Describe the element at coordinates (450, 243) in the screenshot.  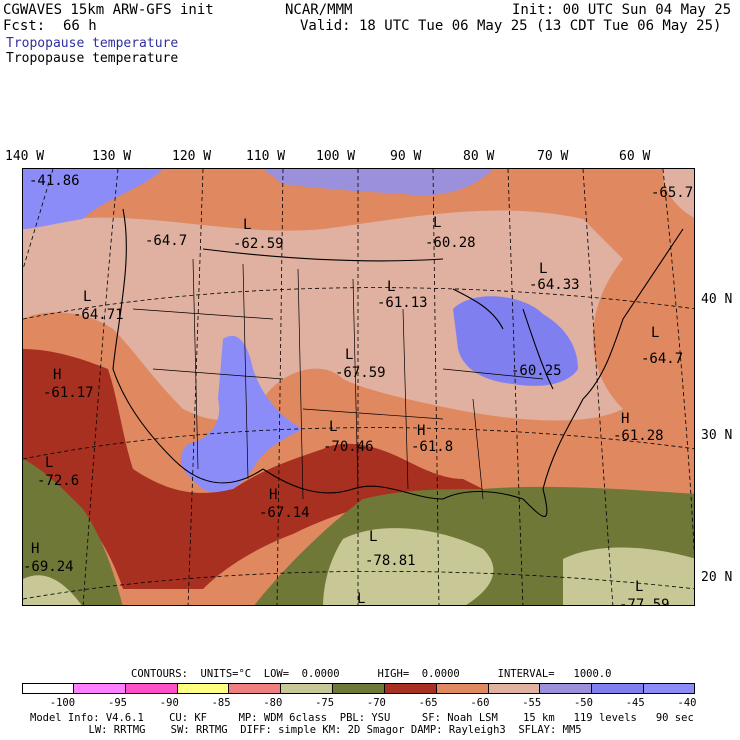
I see `map-value-label: -60.28` at that location.